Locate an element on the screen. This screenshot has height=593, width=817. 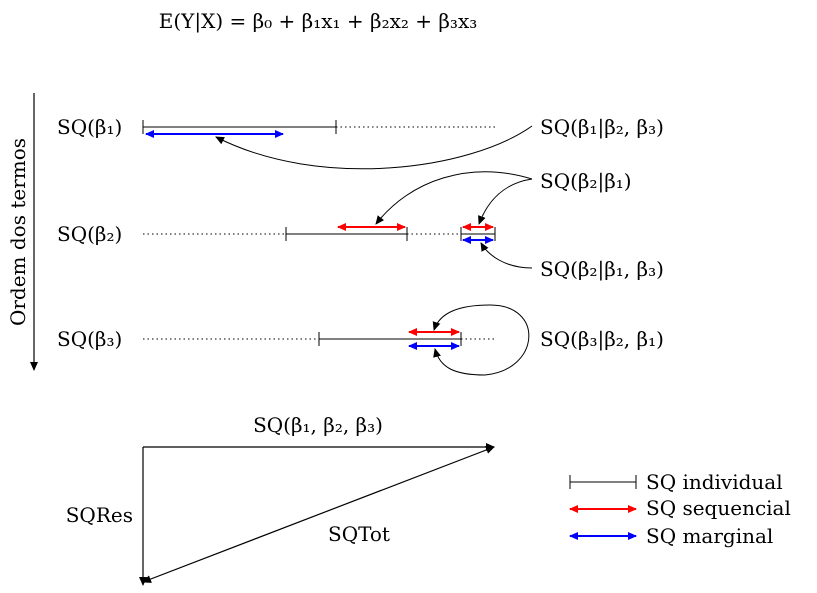
legend-marginal-label: SQ marginal is located at coordinates (709, 536).